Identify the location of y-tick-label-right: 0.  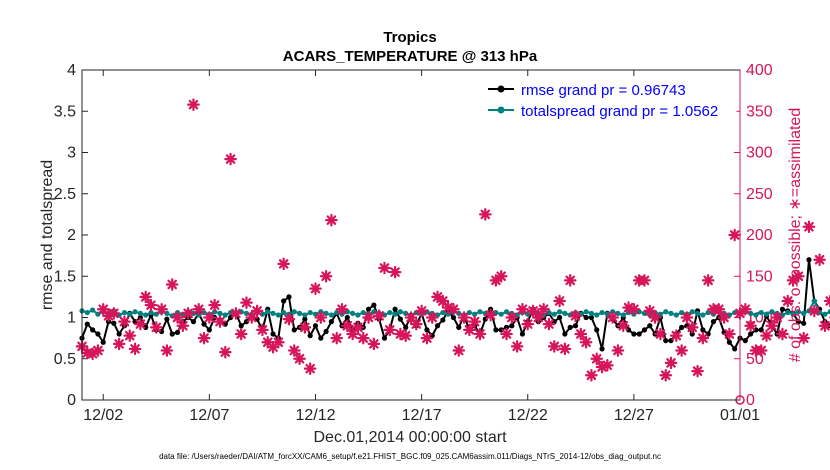
(750, 400).